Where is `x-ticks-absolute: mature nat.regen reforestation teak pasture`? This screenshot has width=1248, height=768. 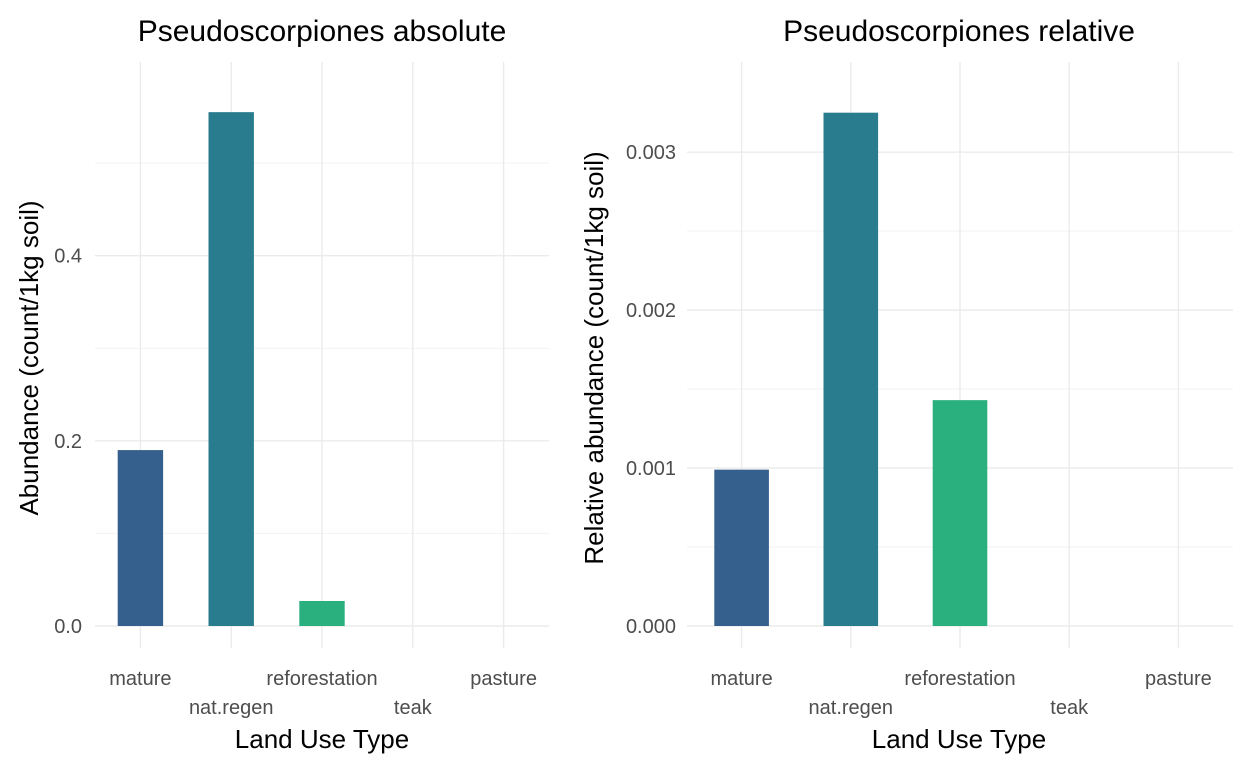
x-ticks-absolute: mature nat.regen reforestation teak pasture is located at coordinates (323, 693).